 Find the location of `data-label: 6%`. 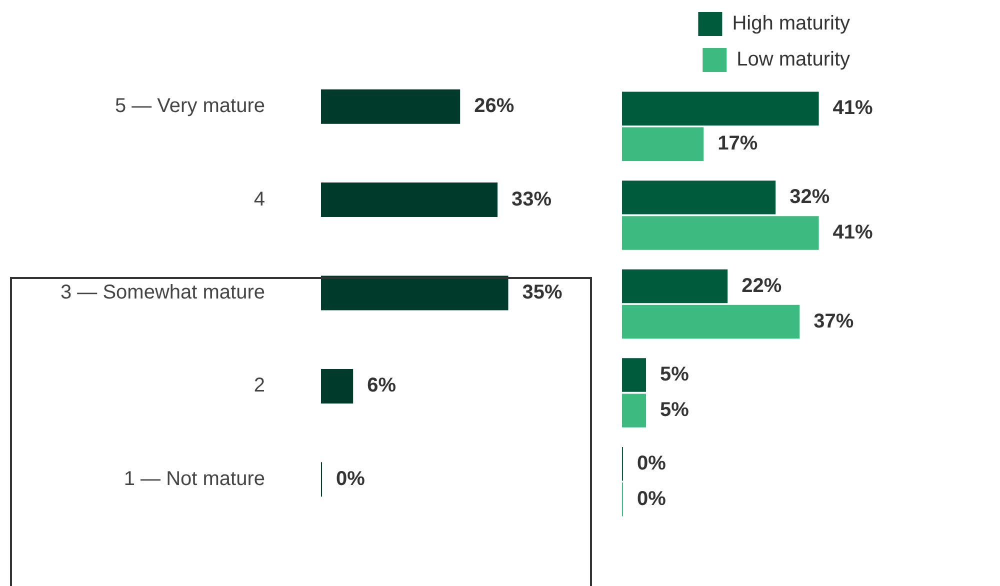

data-label: 6% is located at coordinates (381, 385).